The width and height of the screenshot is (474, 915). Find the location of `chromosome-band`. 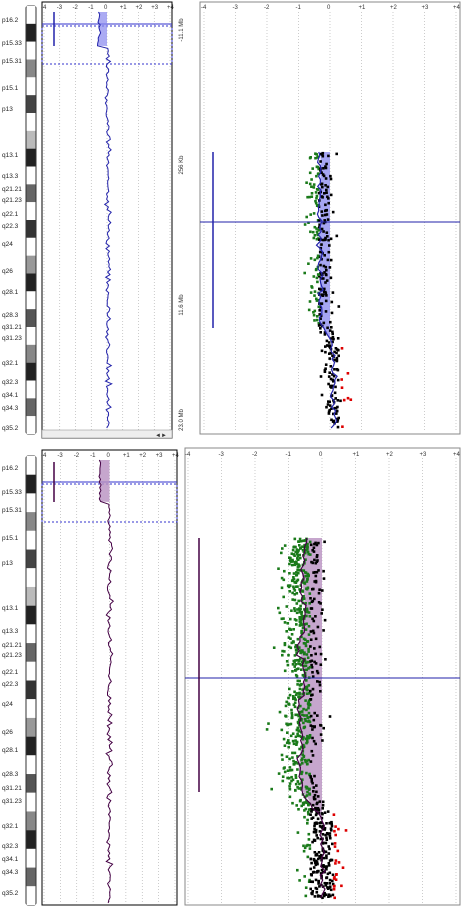

chromosome-band is located at coordinates (31, 690).